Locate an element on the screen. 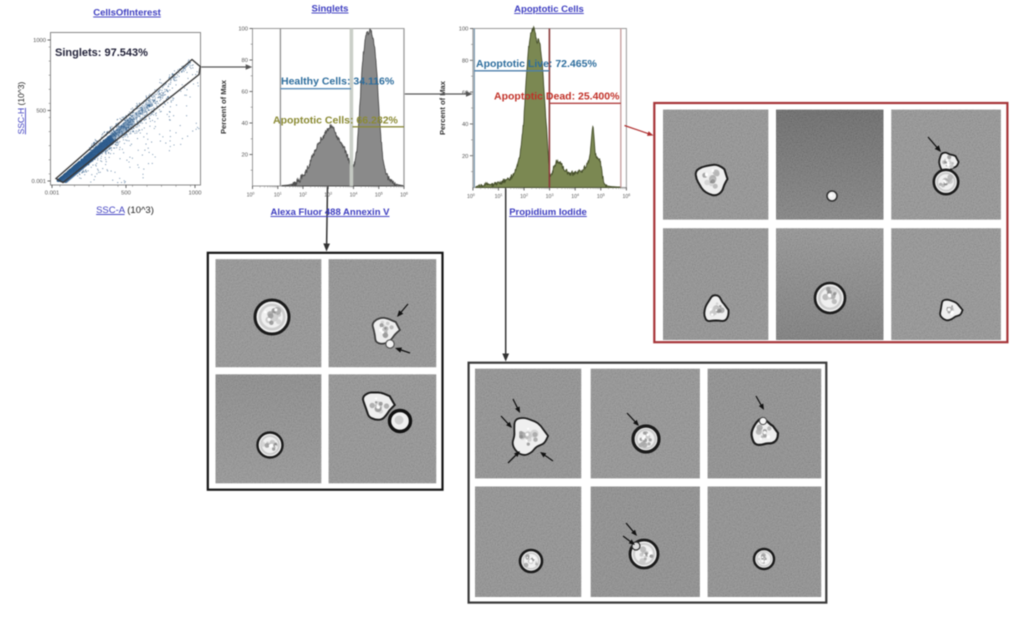 The height and width of the screenshot is (621, 1024). svg-text: Apoptotic Live: 72.465% is located at coordinates (536, 64).